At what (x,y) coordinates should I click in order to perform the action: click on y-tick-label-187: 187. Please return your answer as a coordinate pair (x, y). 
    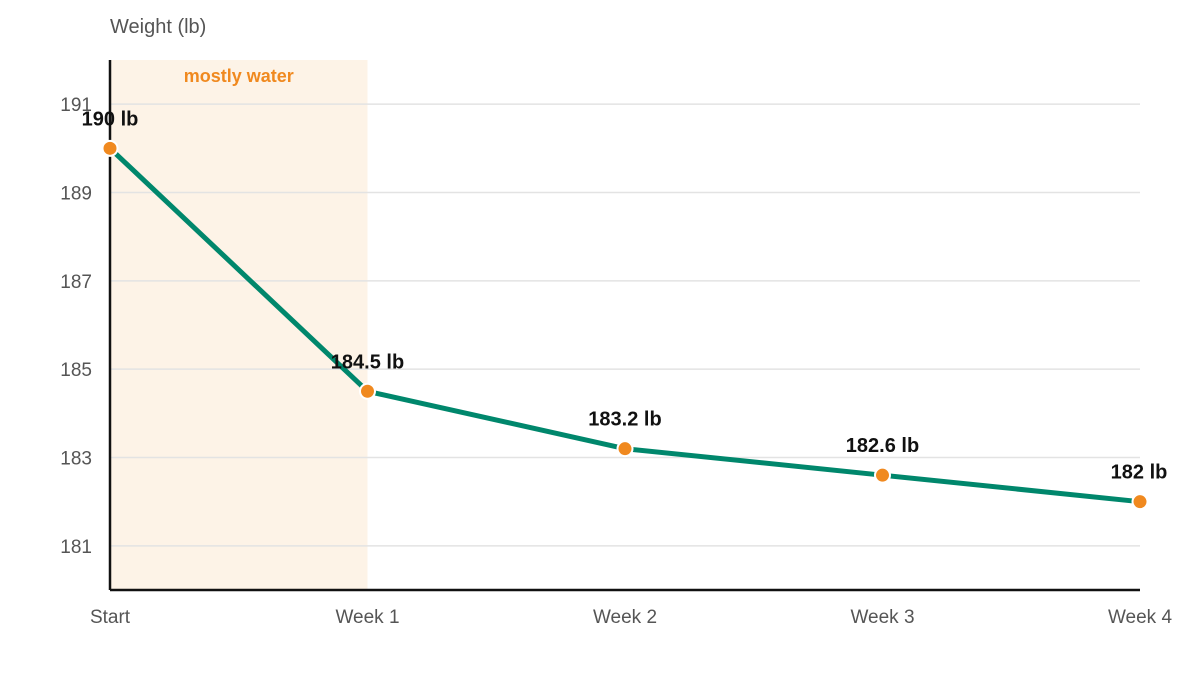
    Looking at the image, I should click on (76, 282).